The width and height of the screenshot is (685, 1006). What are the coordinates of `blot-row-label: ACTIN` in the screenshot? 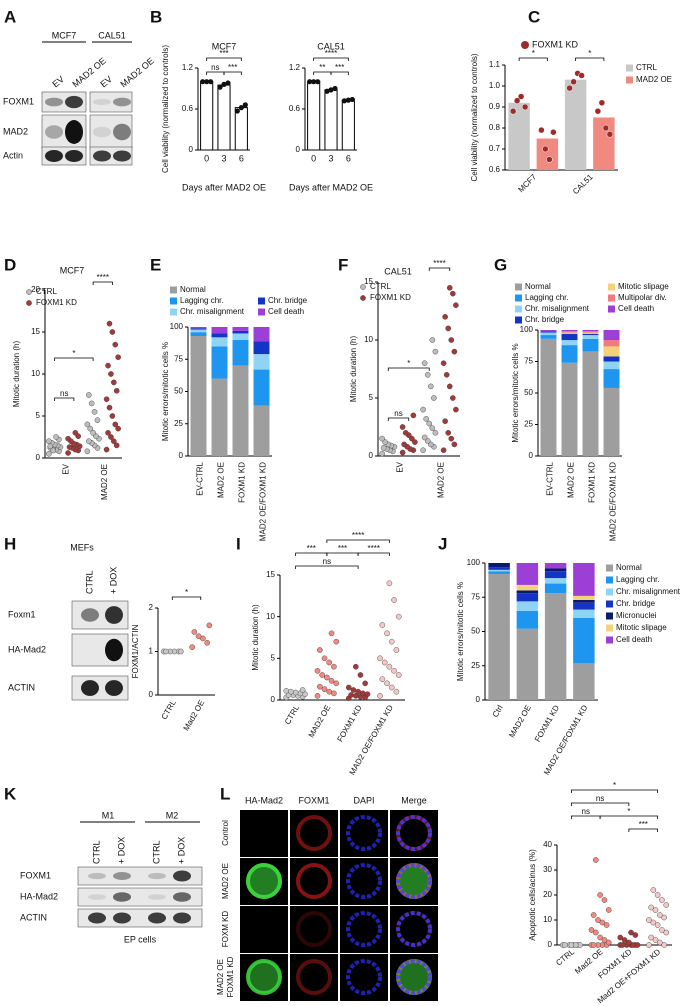 It's located at (21, 687).